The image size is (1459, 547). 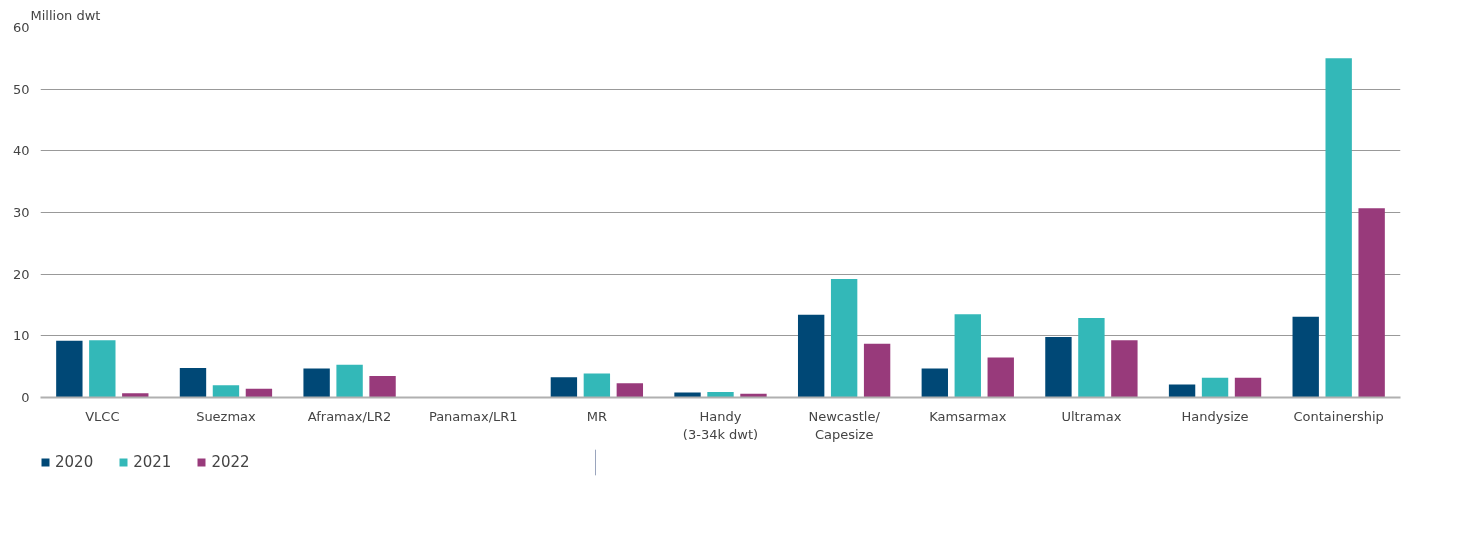 What do you see at coordinates (21, 336) in the screenshot?
I see `y-tick-label: 10` at bounding box center [21, 336].